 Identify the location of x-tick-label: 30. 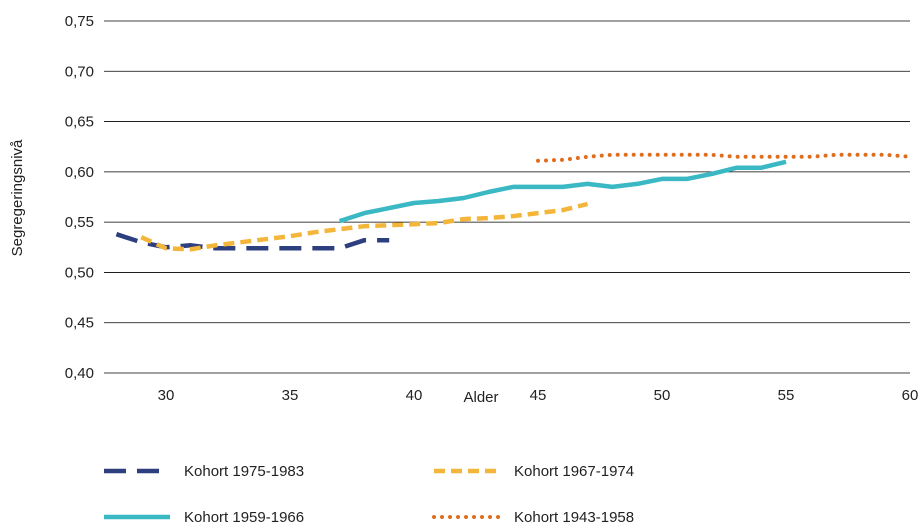
(166, 395).